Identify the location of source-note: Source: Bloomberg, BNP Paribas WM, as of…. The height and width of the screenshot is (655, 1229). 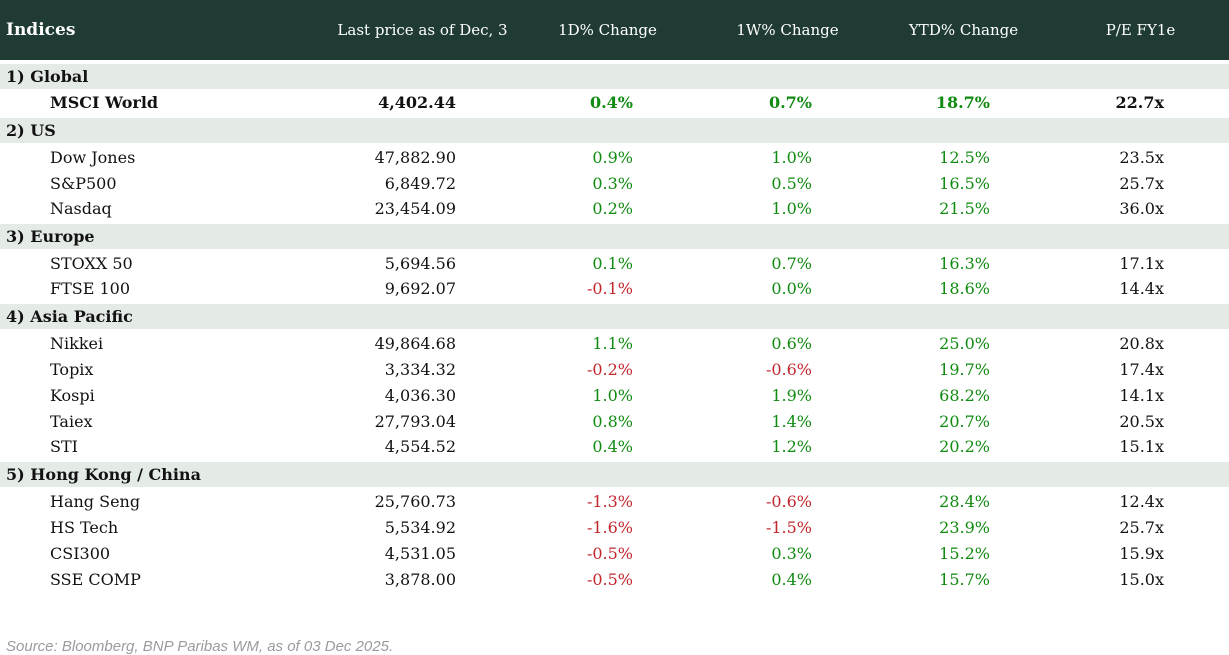
(200, 646).